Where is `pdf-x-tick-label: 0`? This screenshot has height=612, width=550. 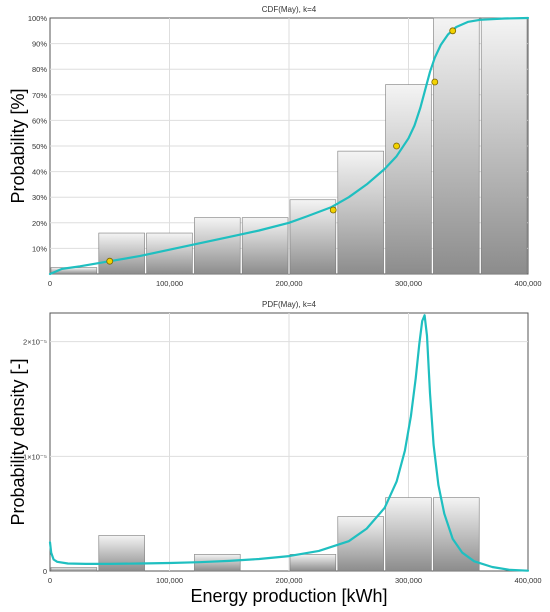
pdf-x-tick-label: 0 is located at coordinates (50, 580).